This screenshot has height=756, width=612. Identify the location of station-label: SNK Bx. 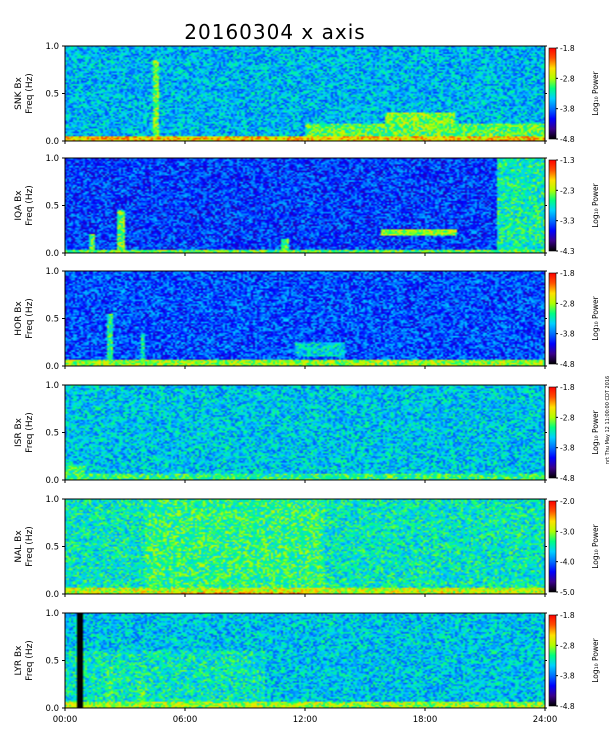
(19, 92).